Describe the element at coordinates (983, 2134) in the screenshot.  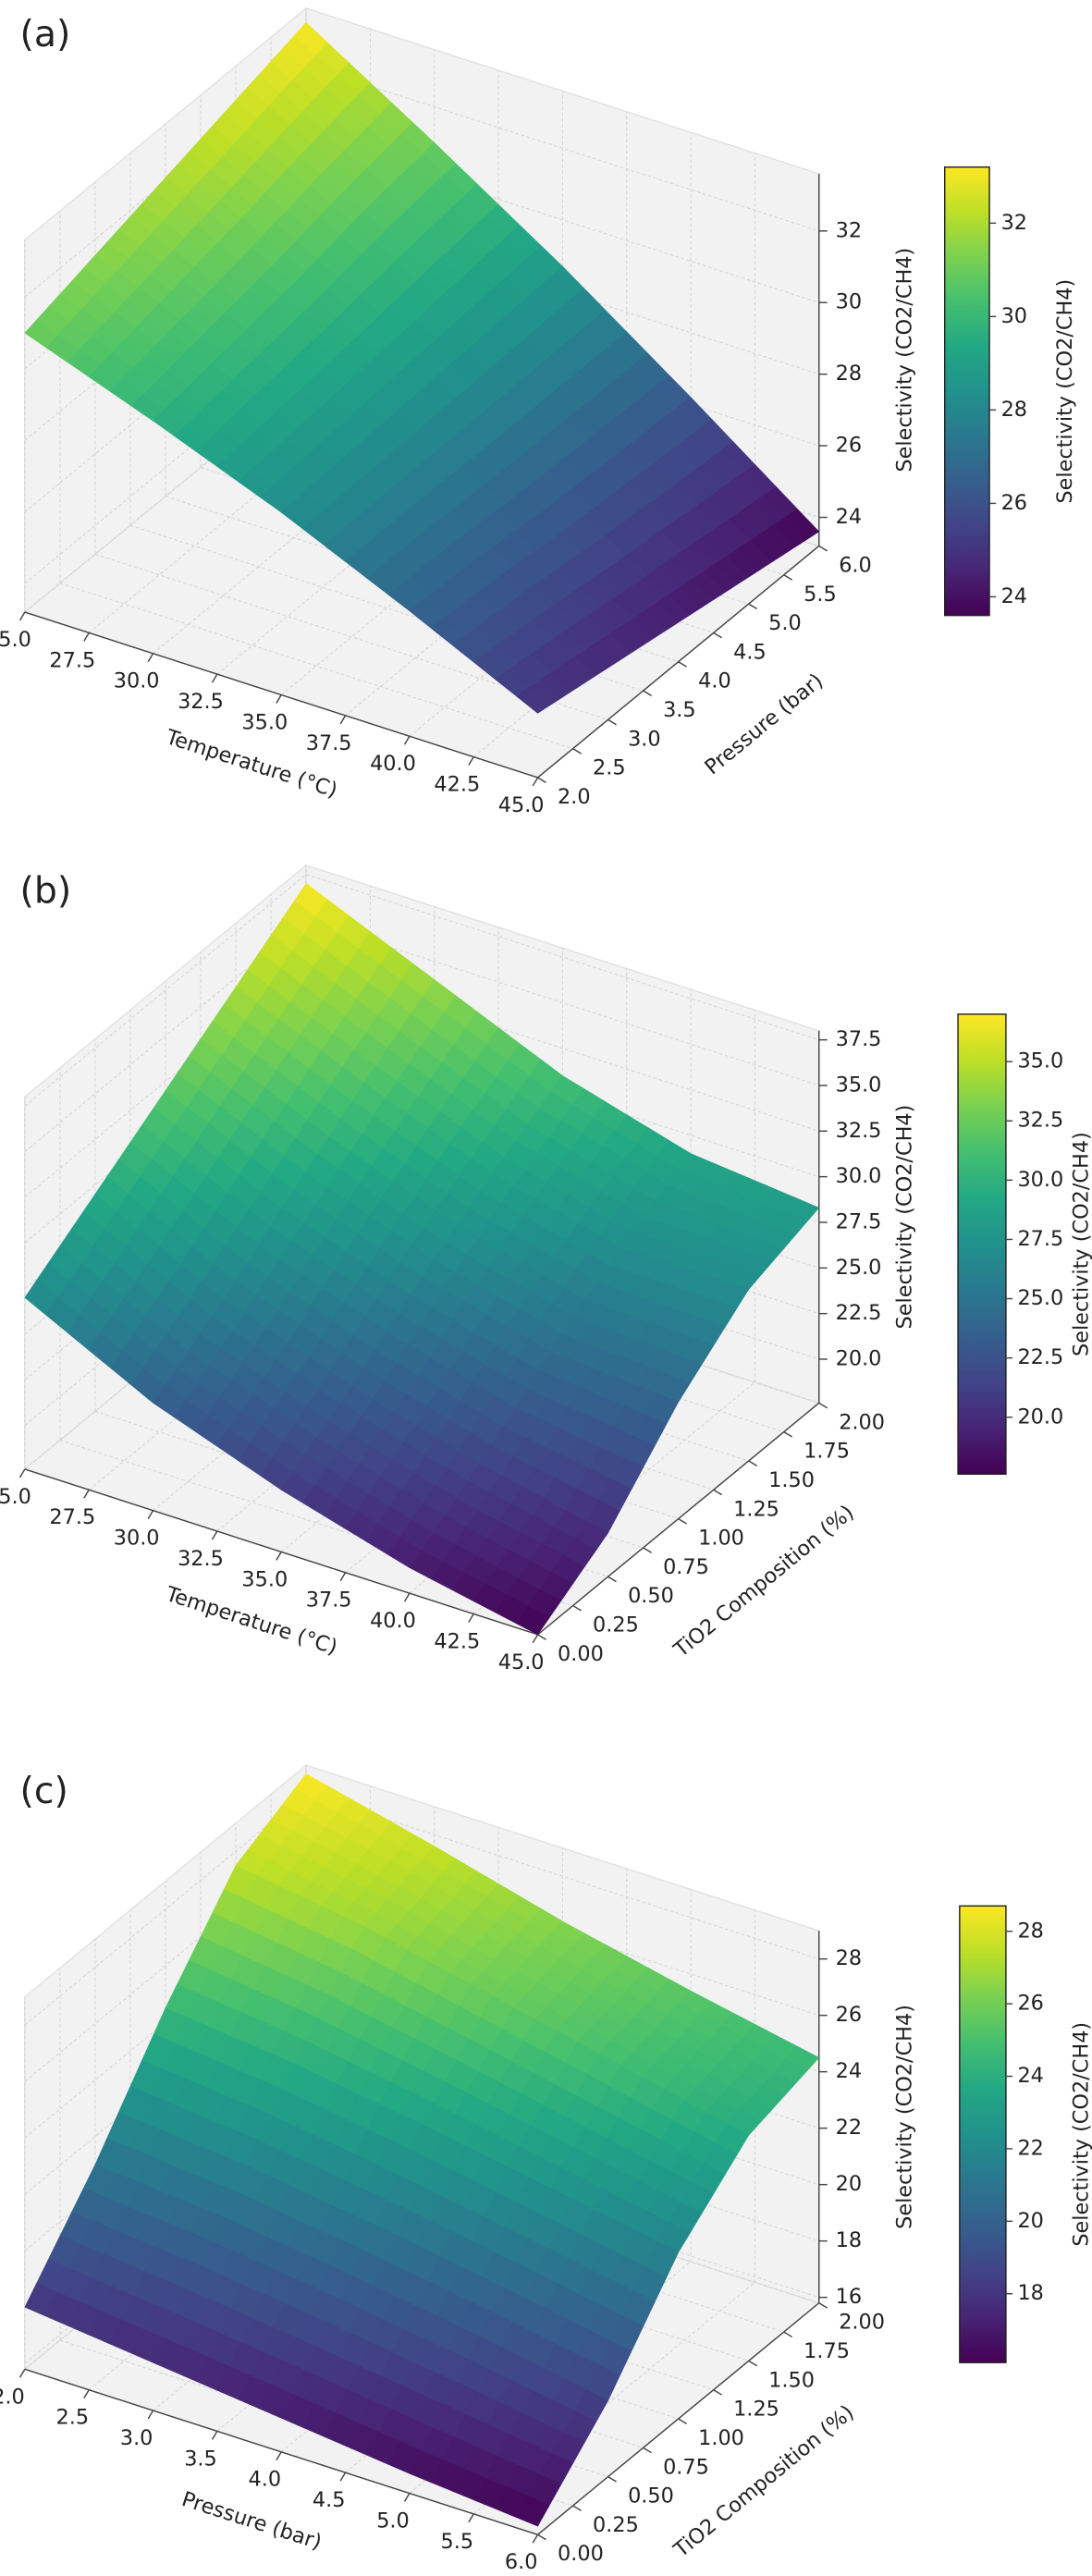
I see `colorbar` at that location.